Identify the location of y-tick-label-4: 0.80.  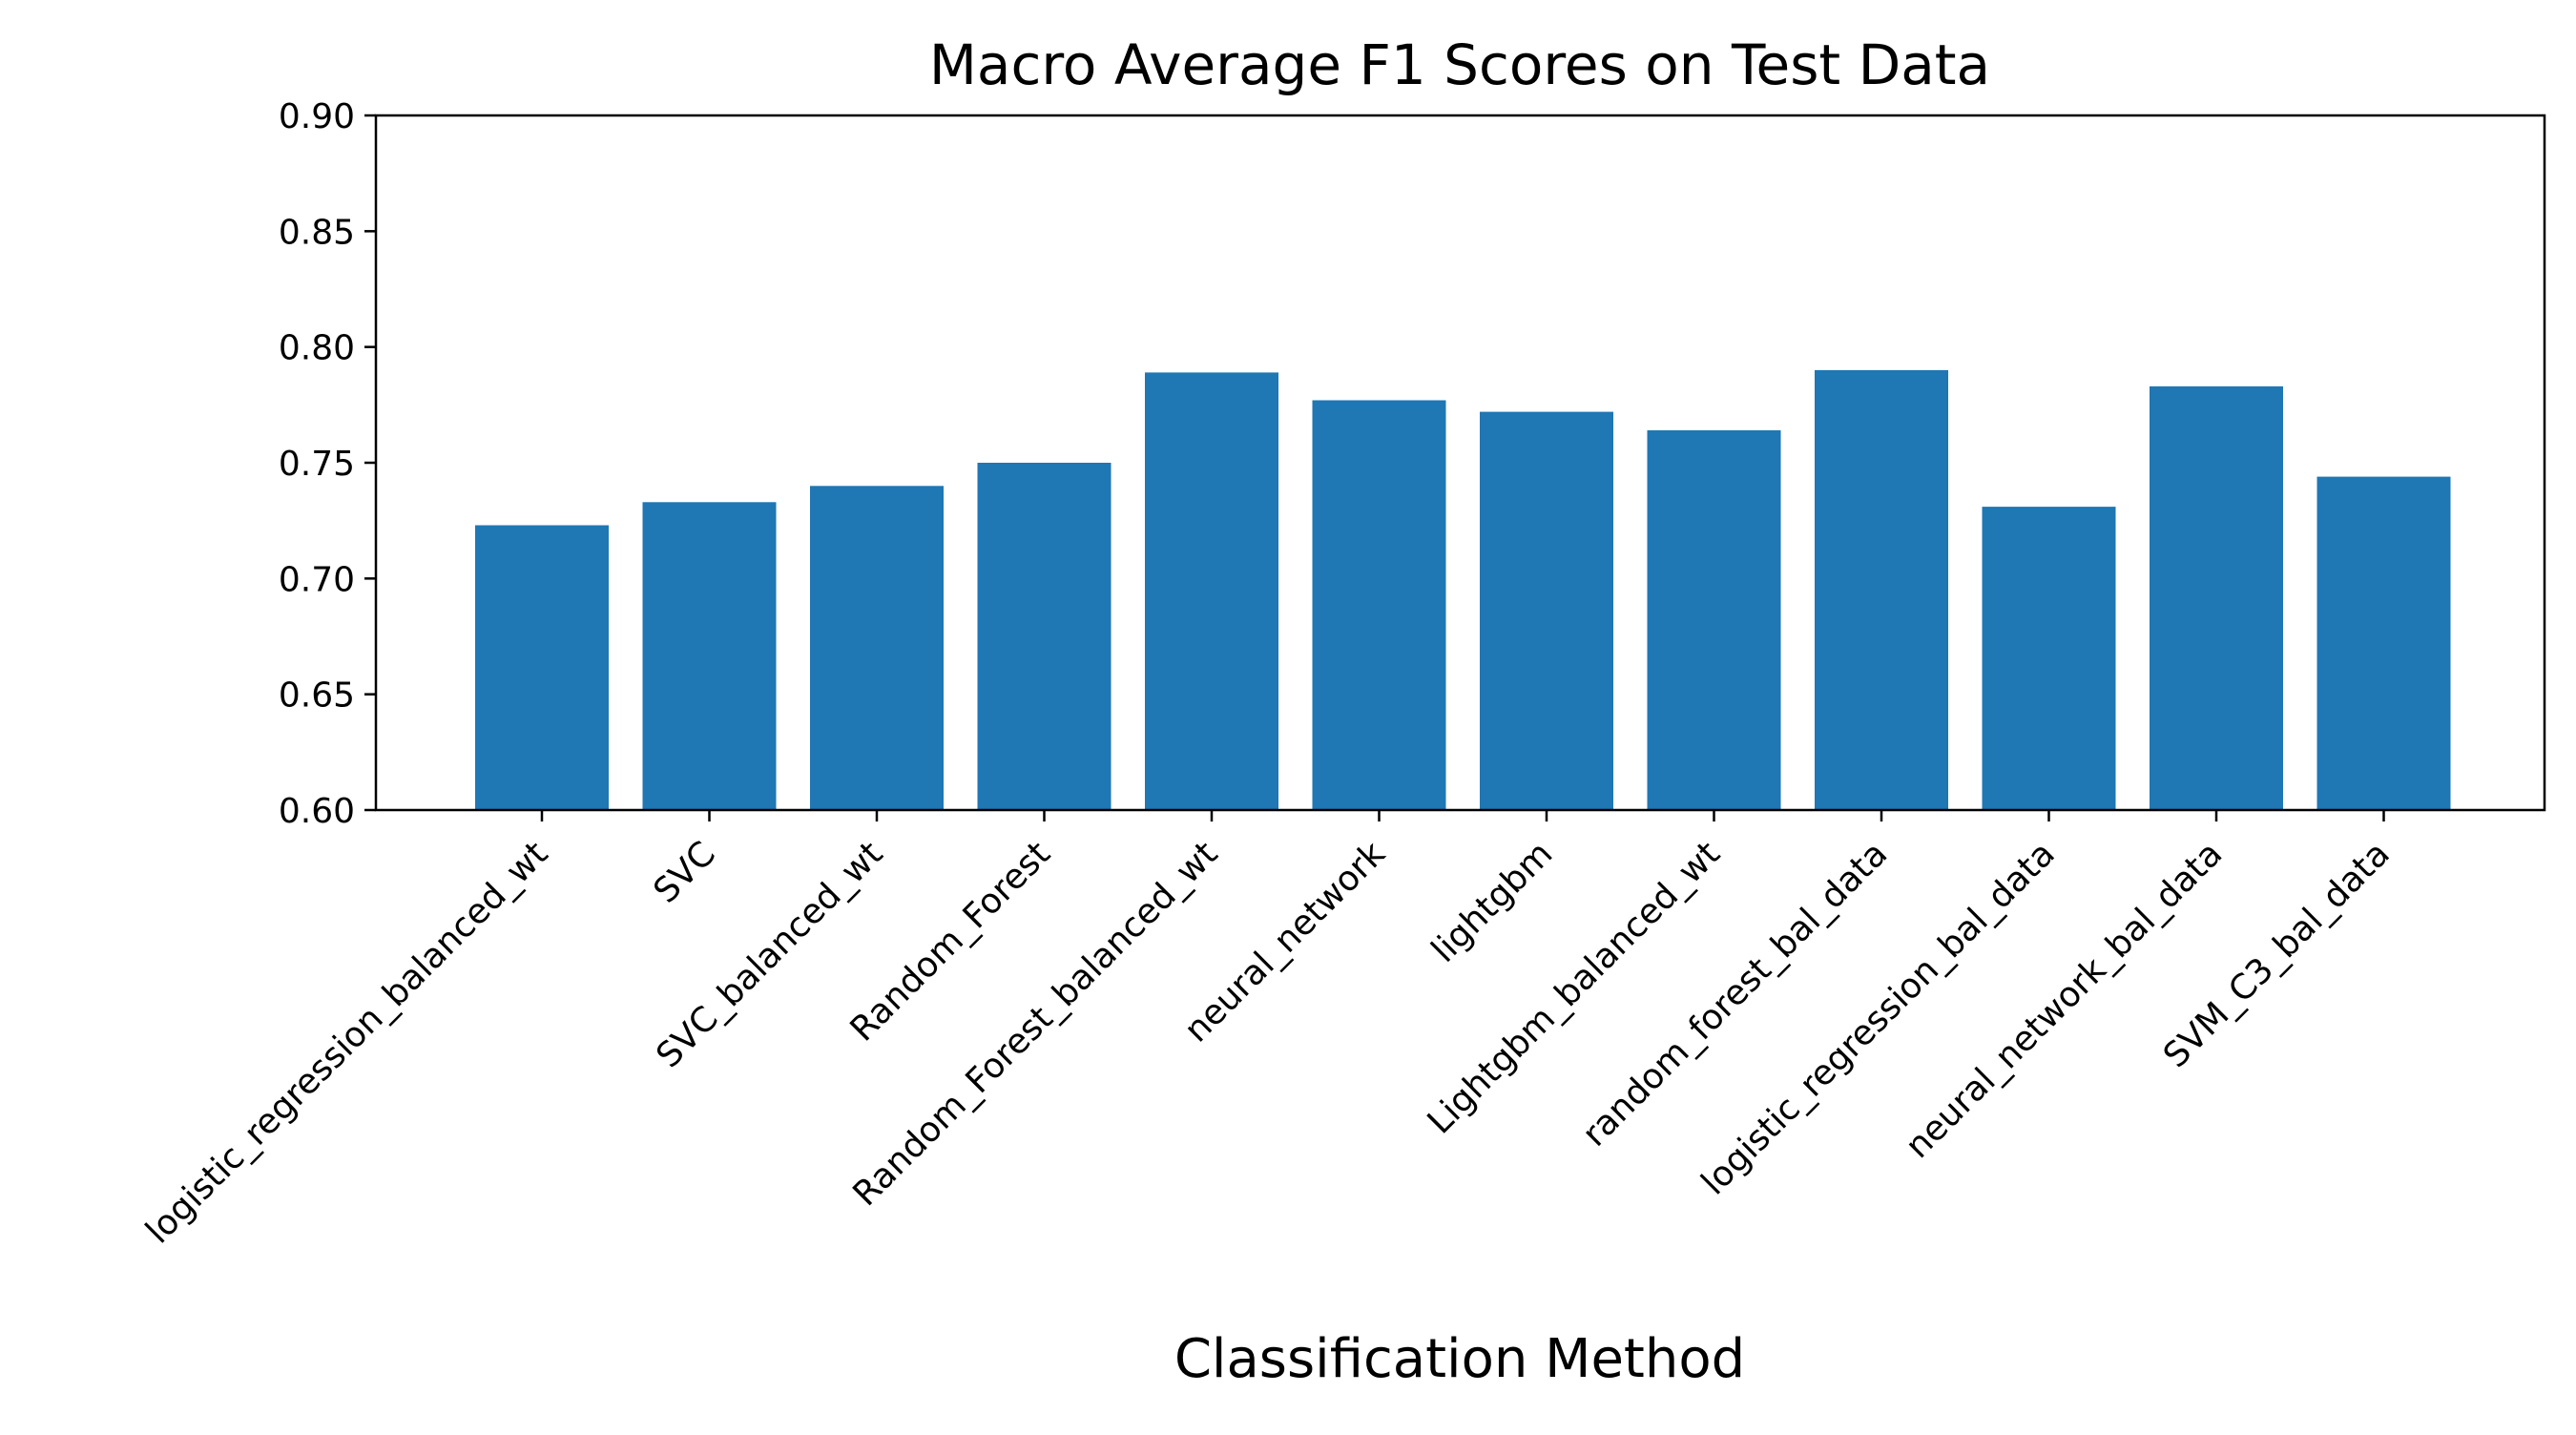
(317, 348).